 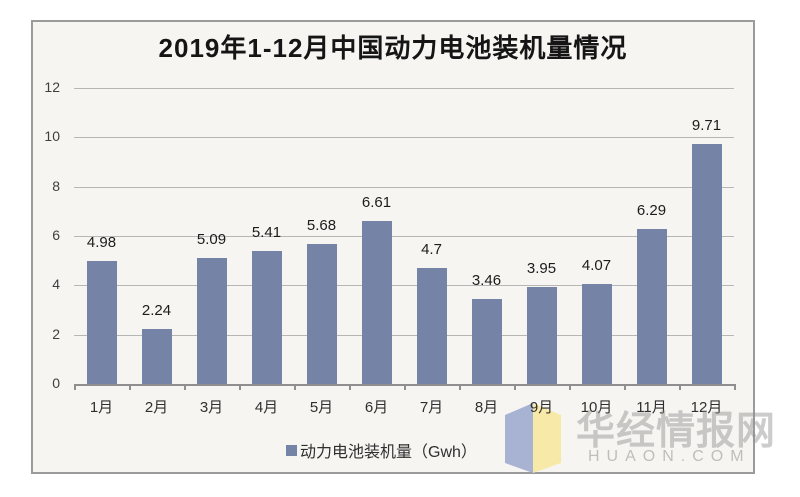 What do you see at coordinates (56, 383) in the screenshot?
I see `y-tick-label: 0` at bounding box center [56, 383].